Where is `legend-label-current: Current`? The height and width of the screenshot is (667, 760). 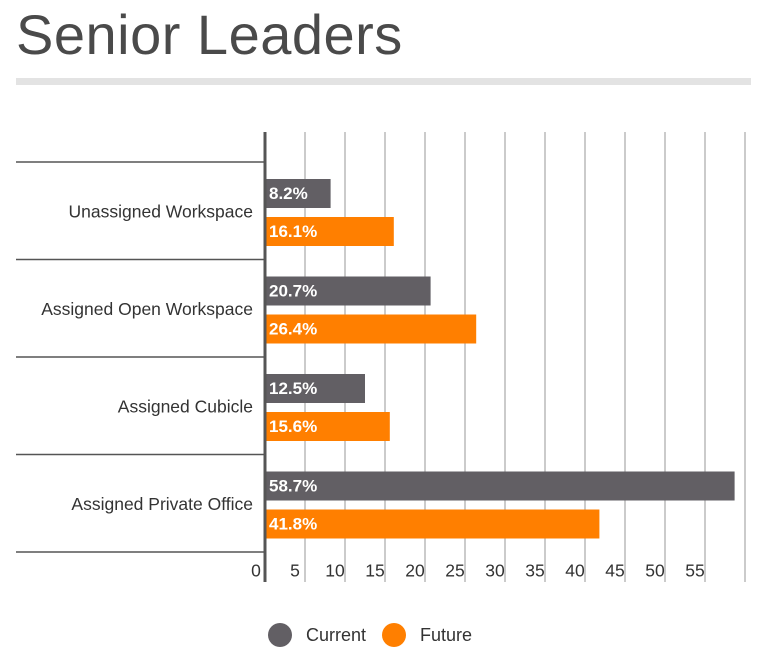
legend-label-current: Current is located at coordinates (336, 634).